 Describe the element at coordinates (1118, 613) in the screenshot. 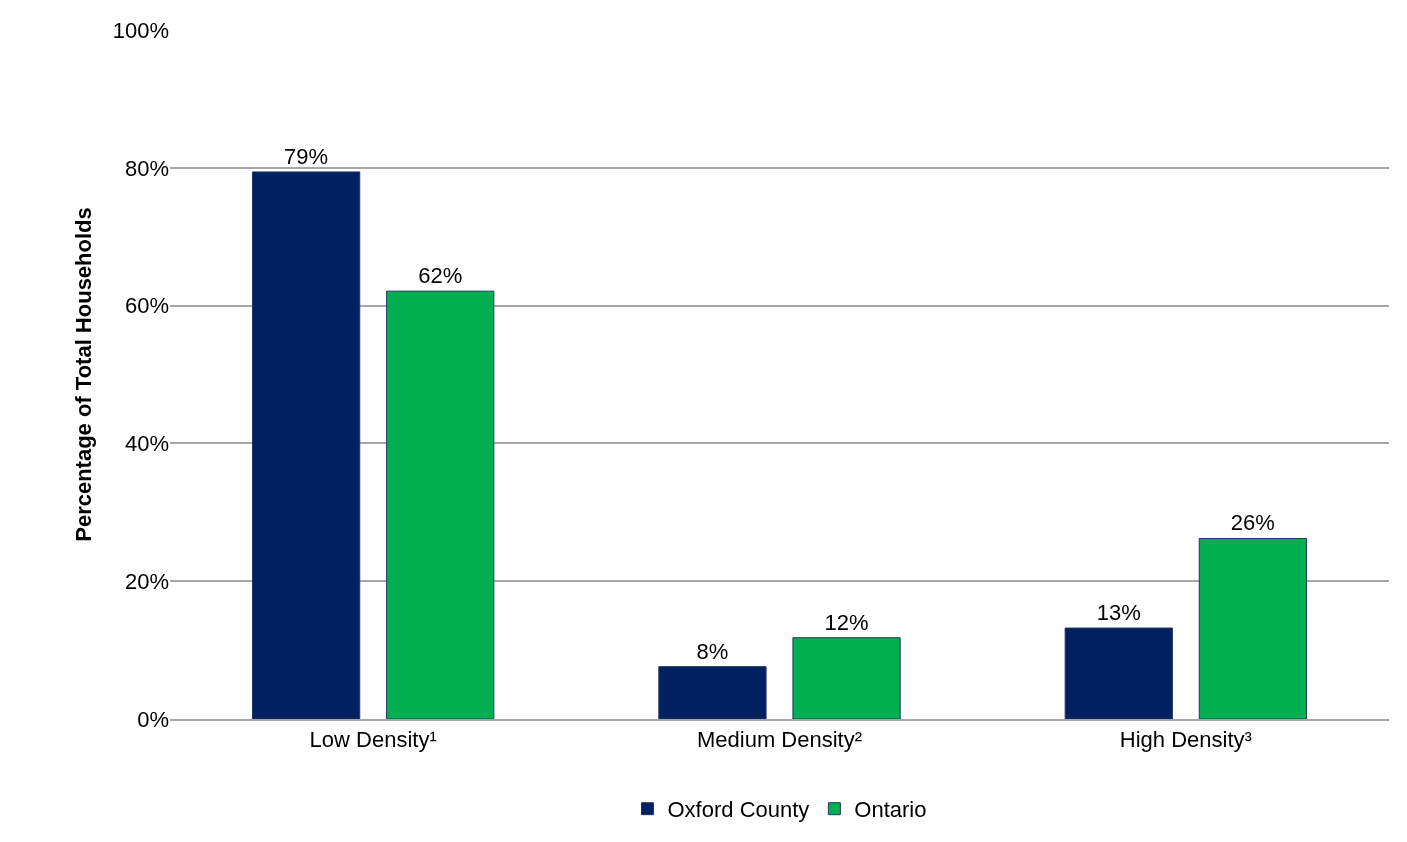

I see `data-label: 13%` at that location.